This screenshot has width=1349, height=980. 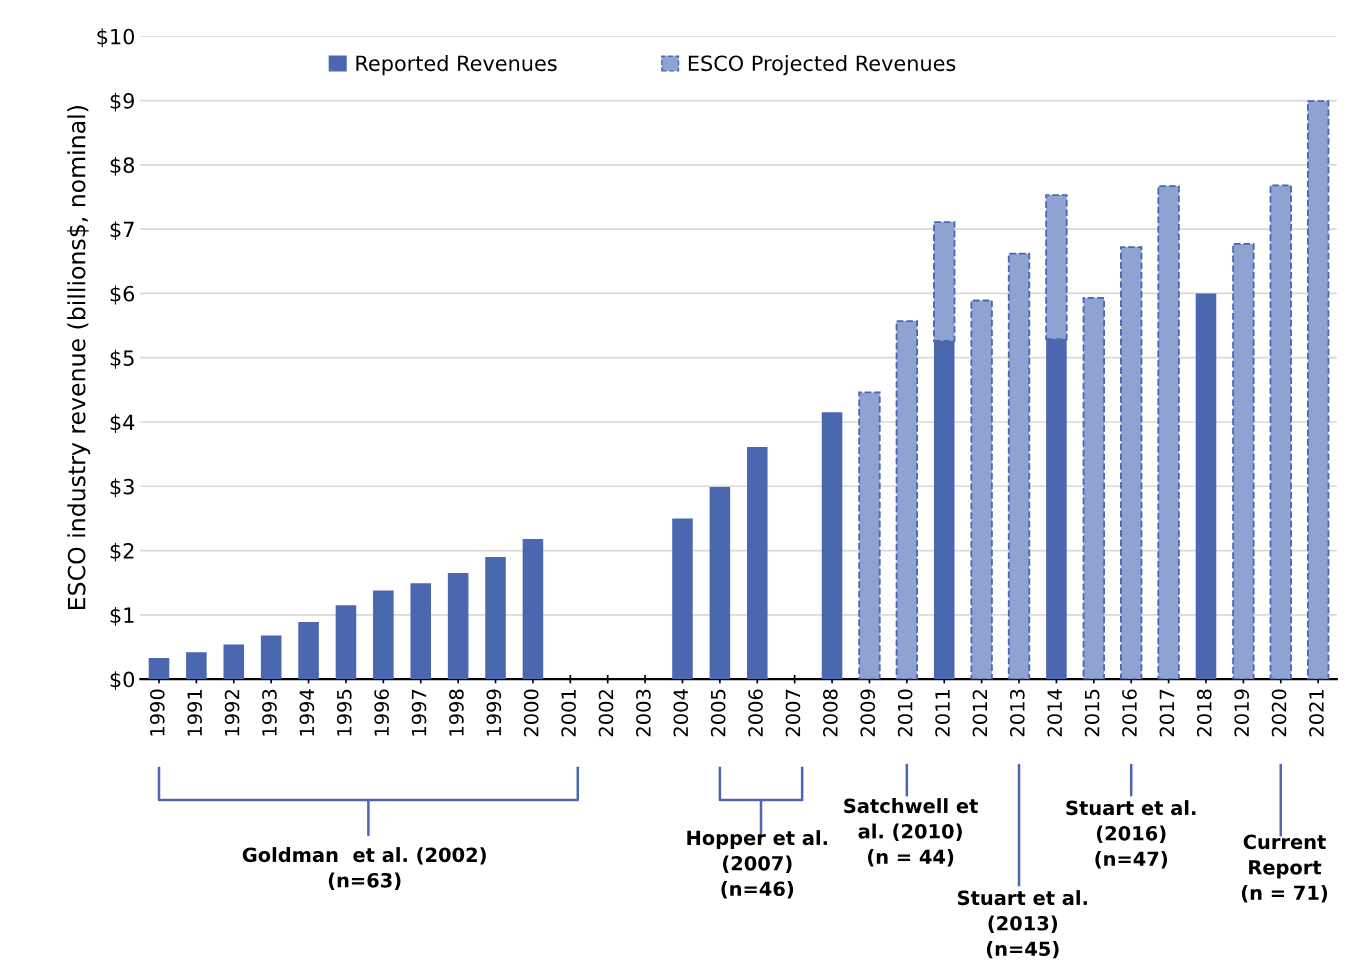 I want to click on x-tick-label: 2018, so click(x=1204, y=713).